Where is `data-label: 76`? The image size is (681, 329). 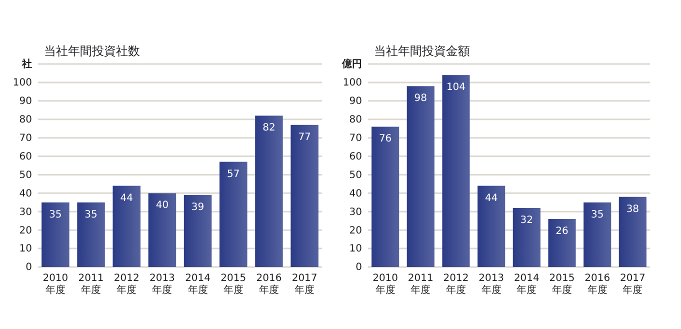 data-label: 76 is located at coordinates (385, 139).